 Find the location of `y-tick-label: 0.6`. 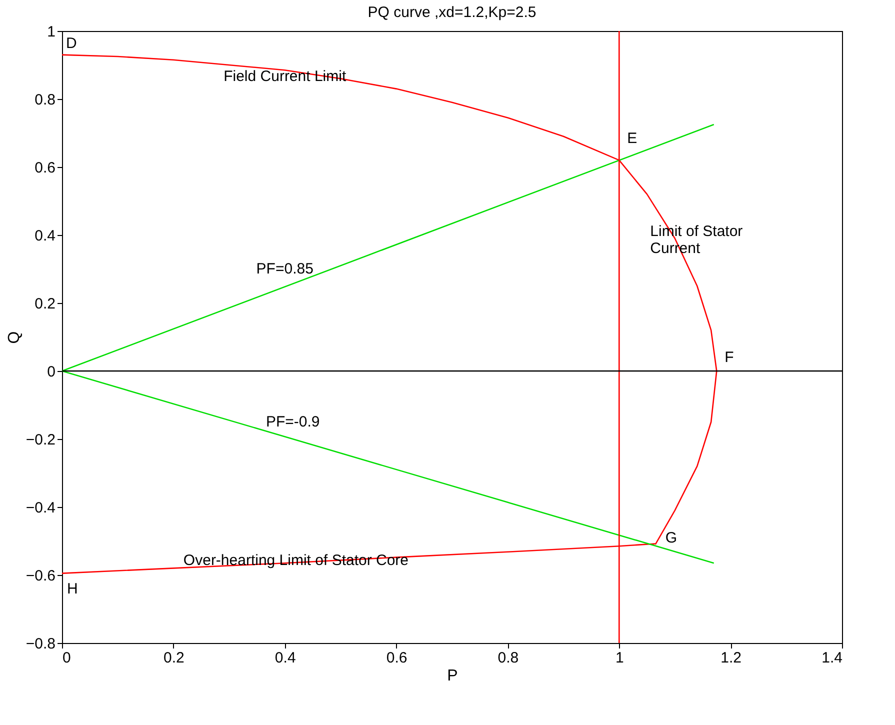

y-tick-label: 0.6 is located at coordinates (45, 168).